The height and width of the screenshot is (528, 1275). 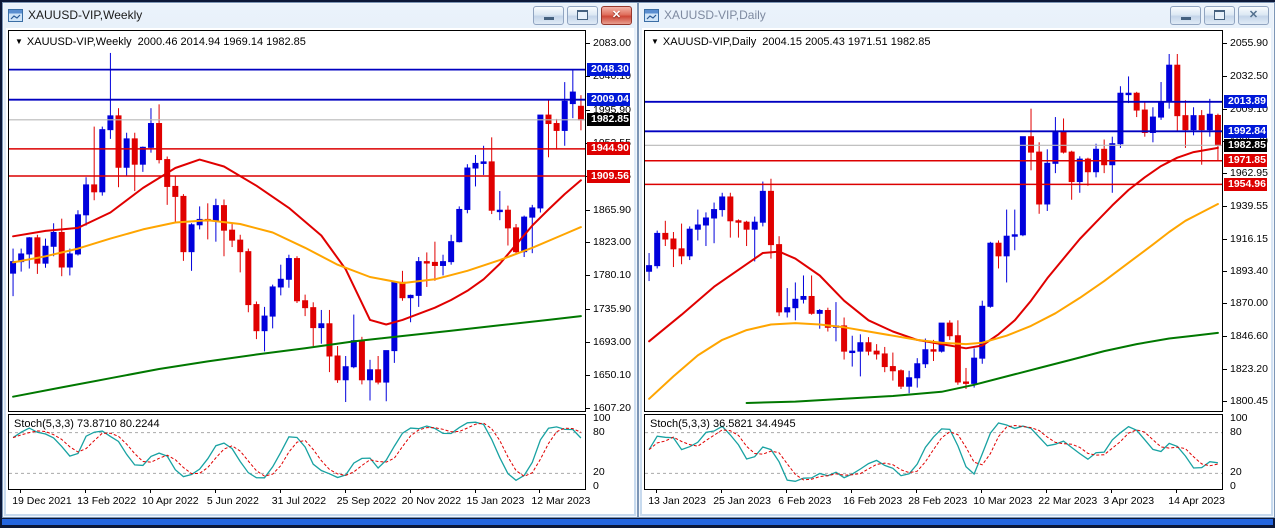 I want to click on price-badge: 2048.30, so click(x=608, y=70).